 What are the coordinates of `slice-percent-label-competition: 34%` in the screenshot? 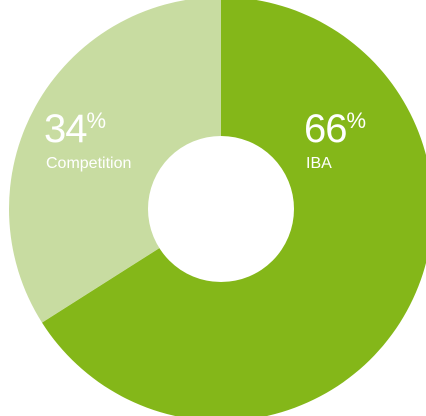 It's located at (75, 129).